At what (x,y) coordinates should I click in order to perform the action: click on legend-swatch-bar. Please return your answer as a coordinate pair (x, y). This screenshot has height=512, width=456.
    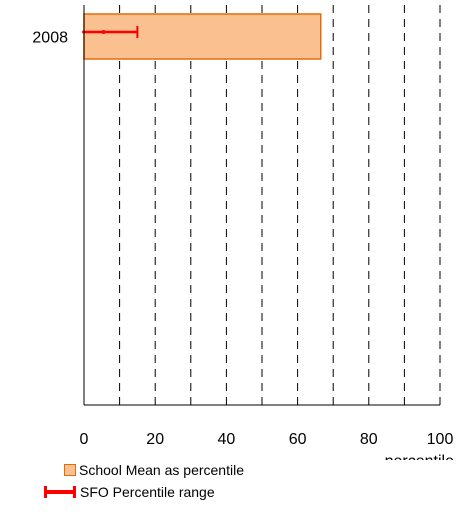
    Looking at the image, I should click on (70, 470).